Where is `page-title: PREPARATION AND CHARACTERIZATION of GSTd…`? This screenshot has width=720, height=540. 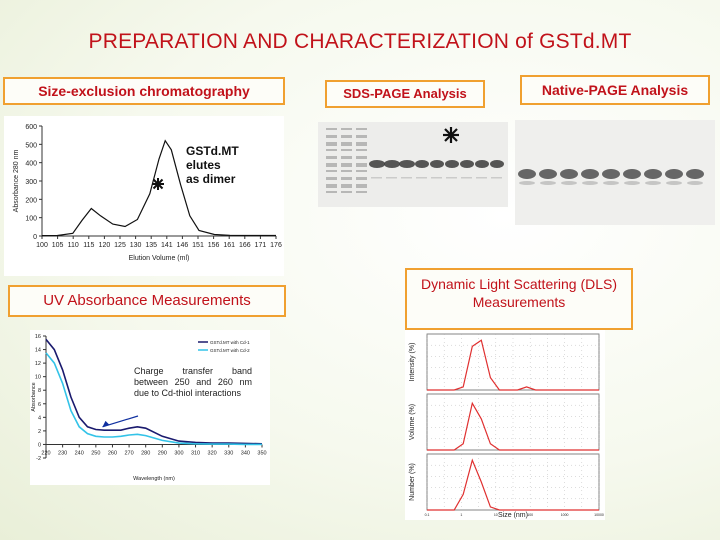 page-title: PREPARATION AND CHARACTERIZATION of GSTd… is located at coordinates (360, 41).